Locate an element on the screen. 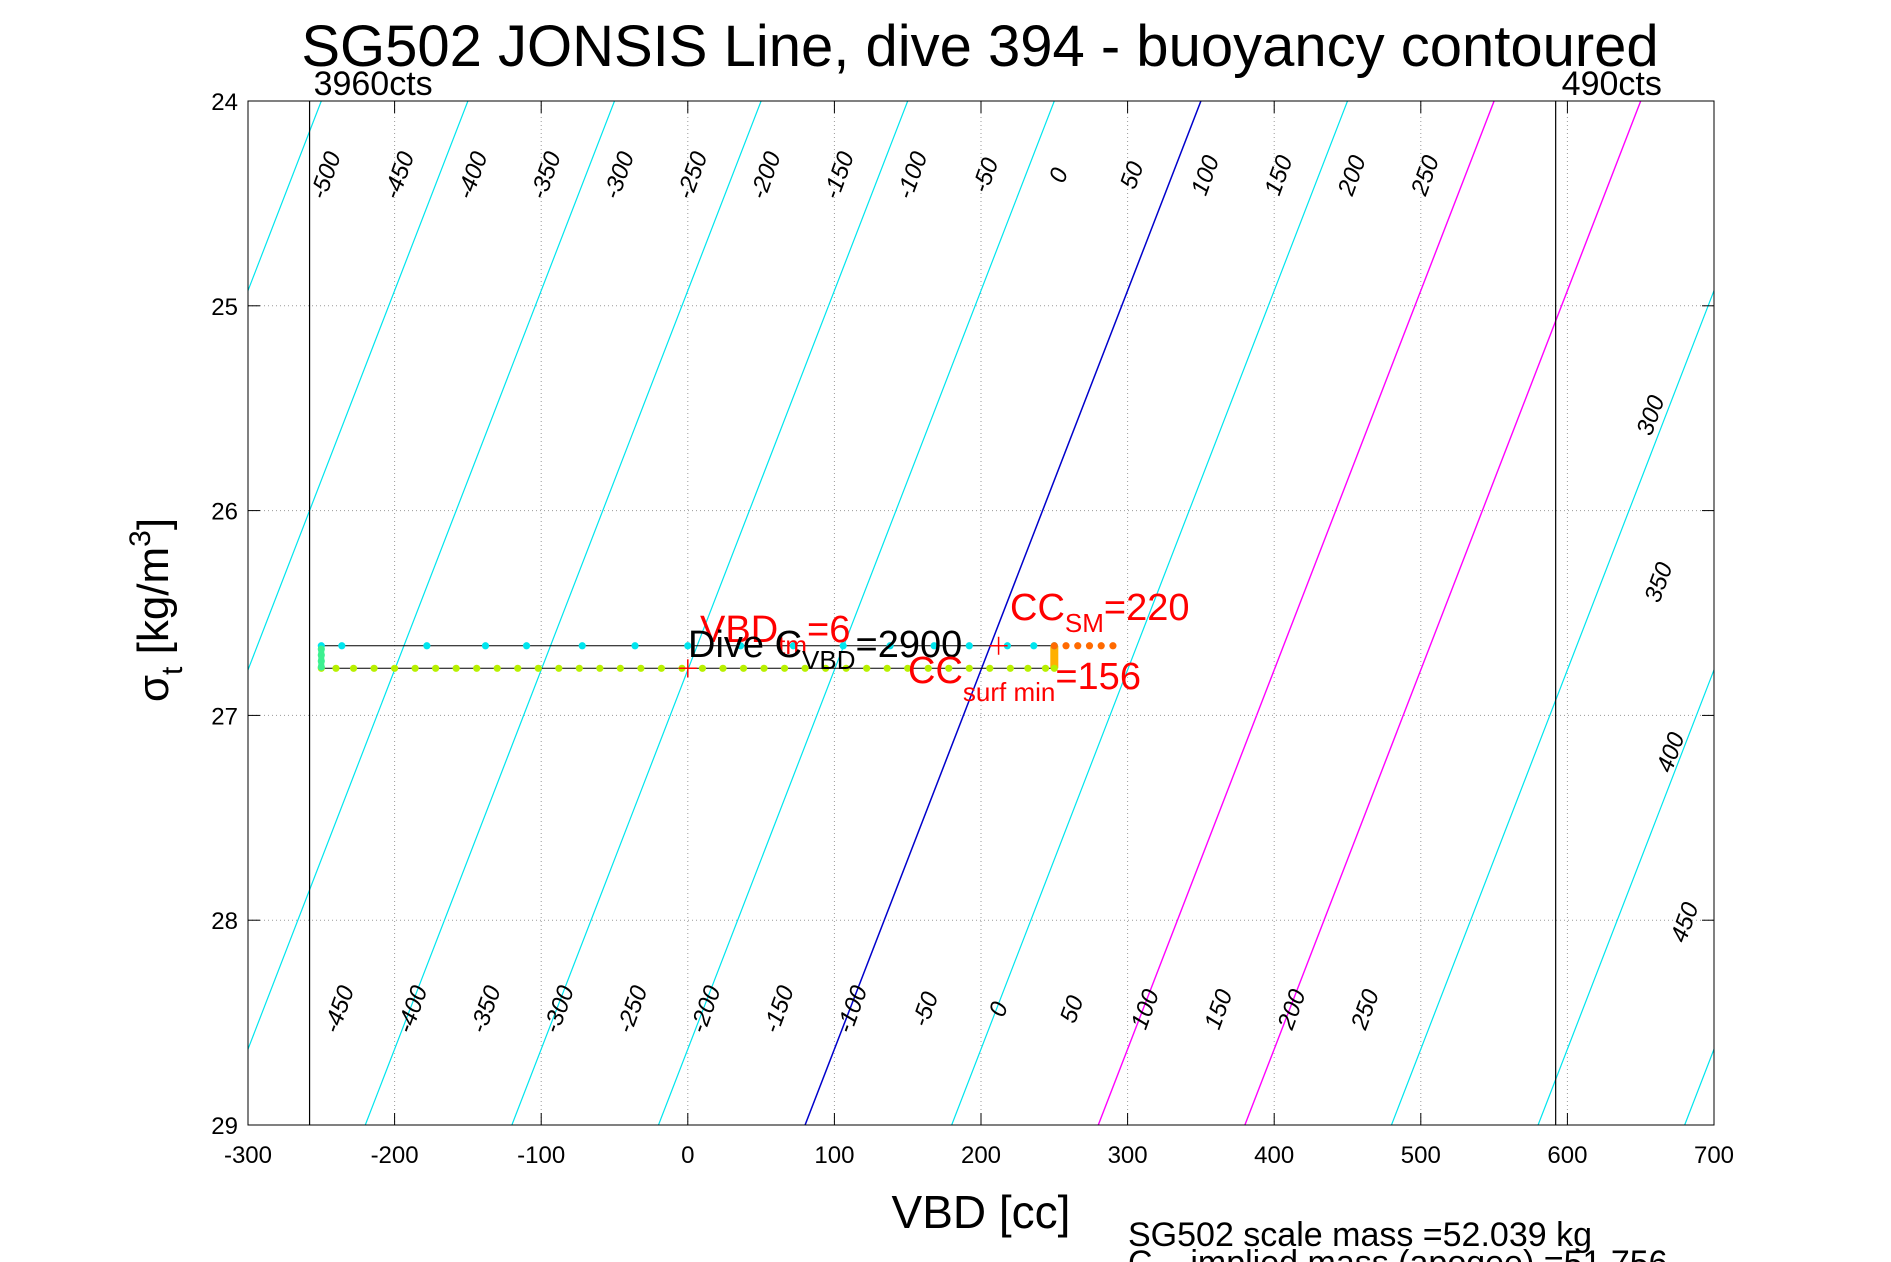 This screenshot has width=1891, height=1262. y-axis-label-text: [kg/m is located at coordinates (153, 607).